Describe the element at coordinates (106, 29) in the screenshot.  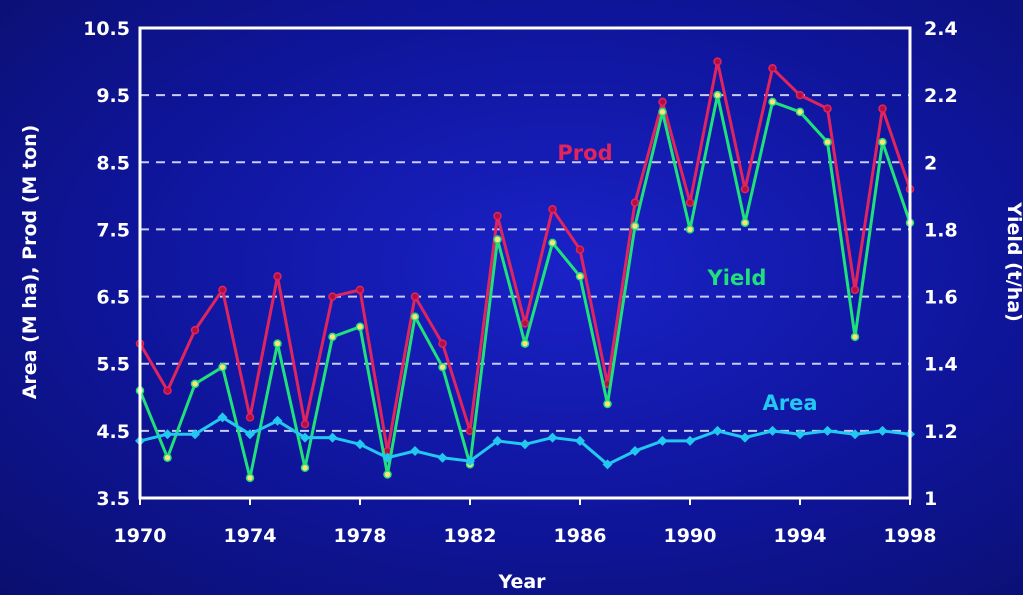
I see `y-left-tick-label: 10.5` at that location.